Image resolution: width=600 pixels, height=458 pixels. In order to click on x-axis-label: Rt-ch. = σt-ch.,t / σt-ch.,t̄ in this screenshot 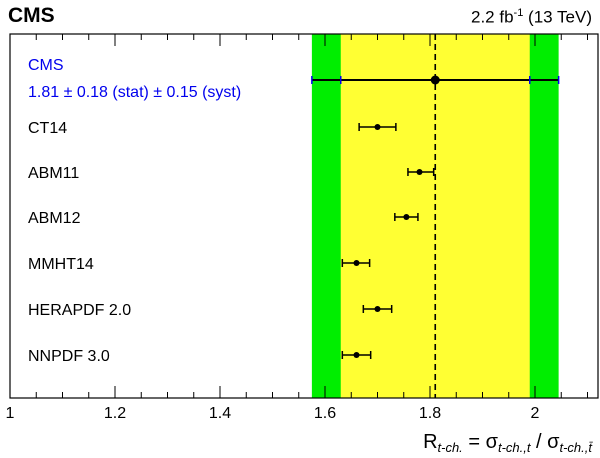, I will do `click(508, 443)`.